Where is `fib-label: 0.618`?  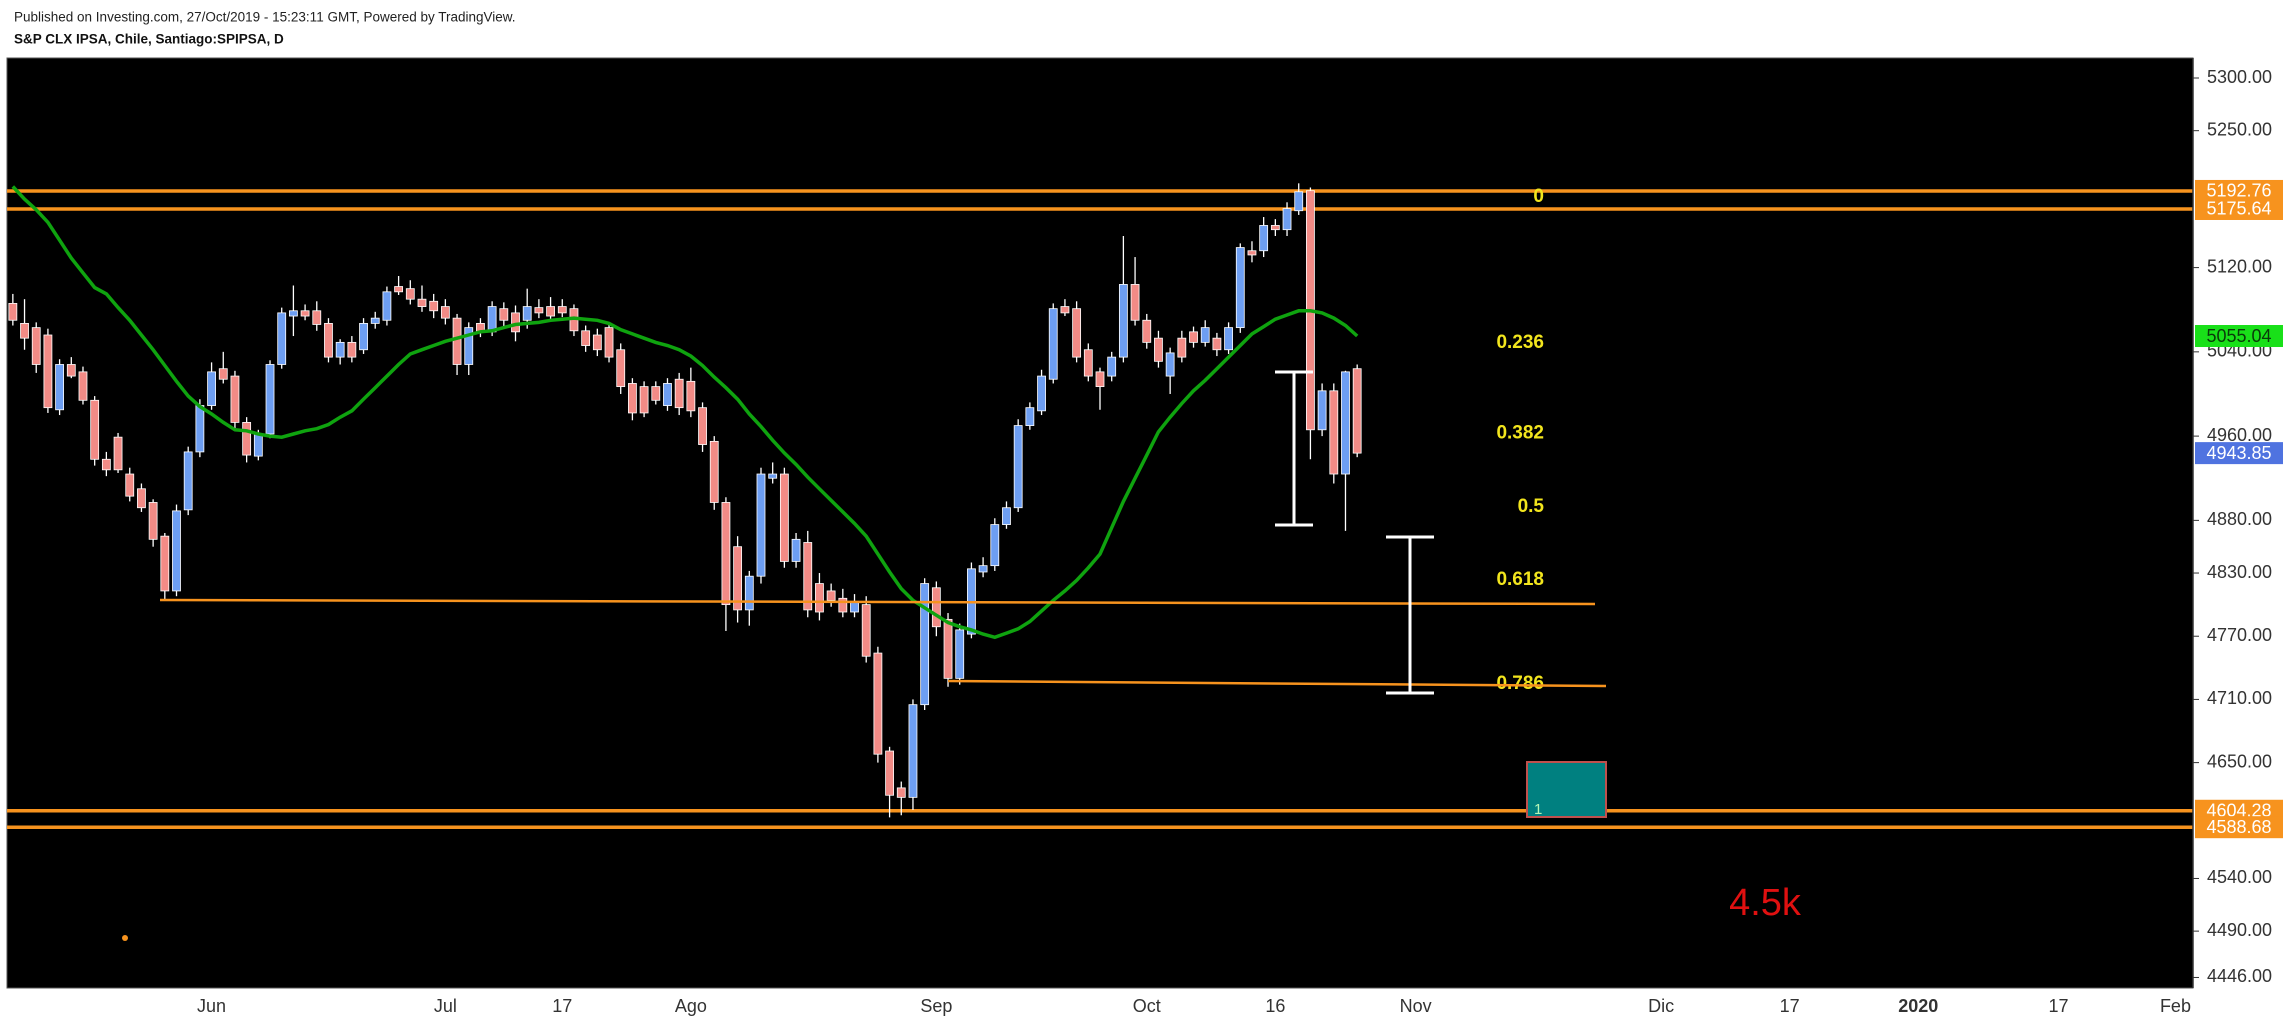 fib-label: 0.618 is located at coordinates (1520, 579).